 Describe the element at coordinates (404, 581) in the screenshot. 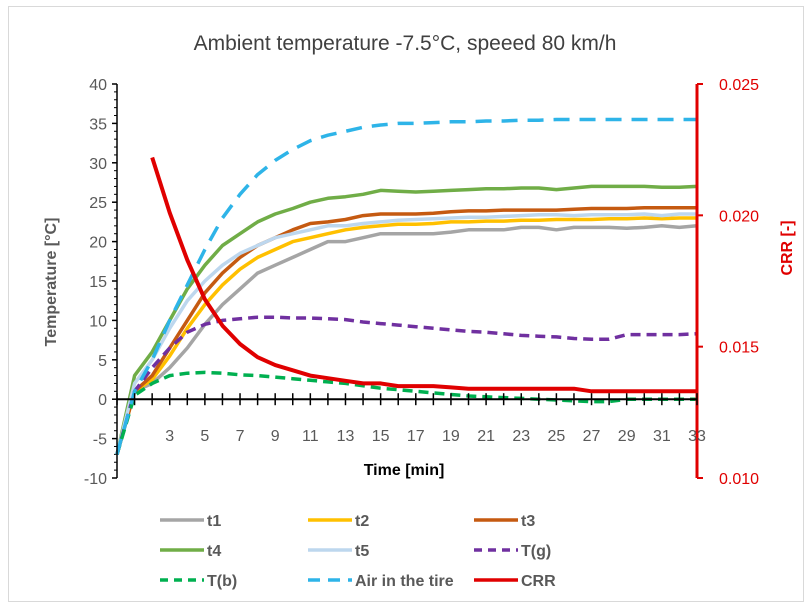

I see `legend-label-air: Air in the tire` at that location.